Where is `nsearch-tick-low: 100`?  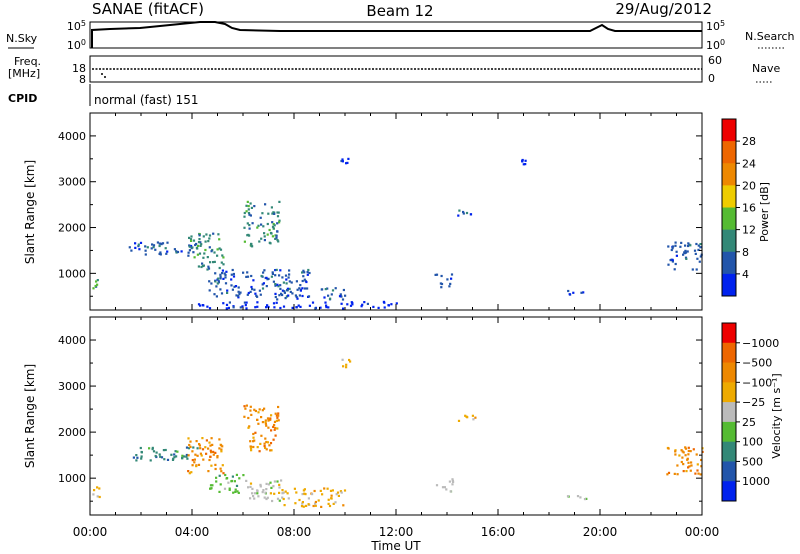 nsearch-tick-low: 100 is located at coordinates (715, 45).